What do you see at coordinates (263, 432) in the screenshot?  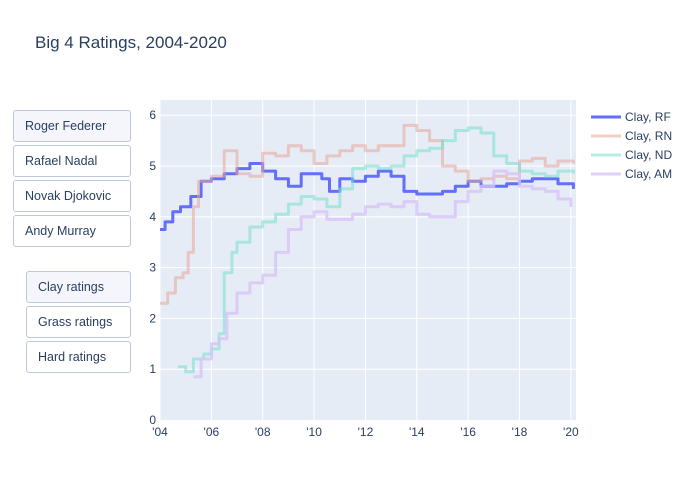 I see `x-tick-label: '08` at bounding box center [263, 432].